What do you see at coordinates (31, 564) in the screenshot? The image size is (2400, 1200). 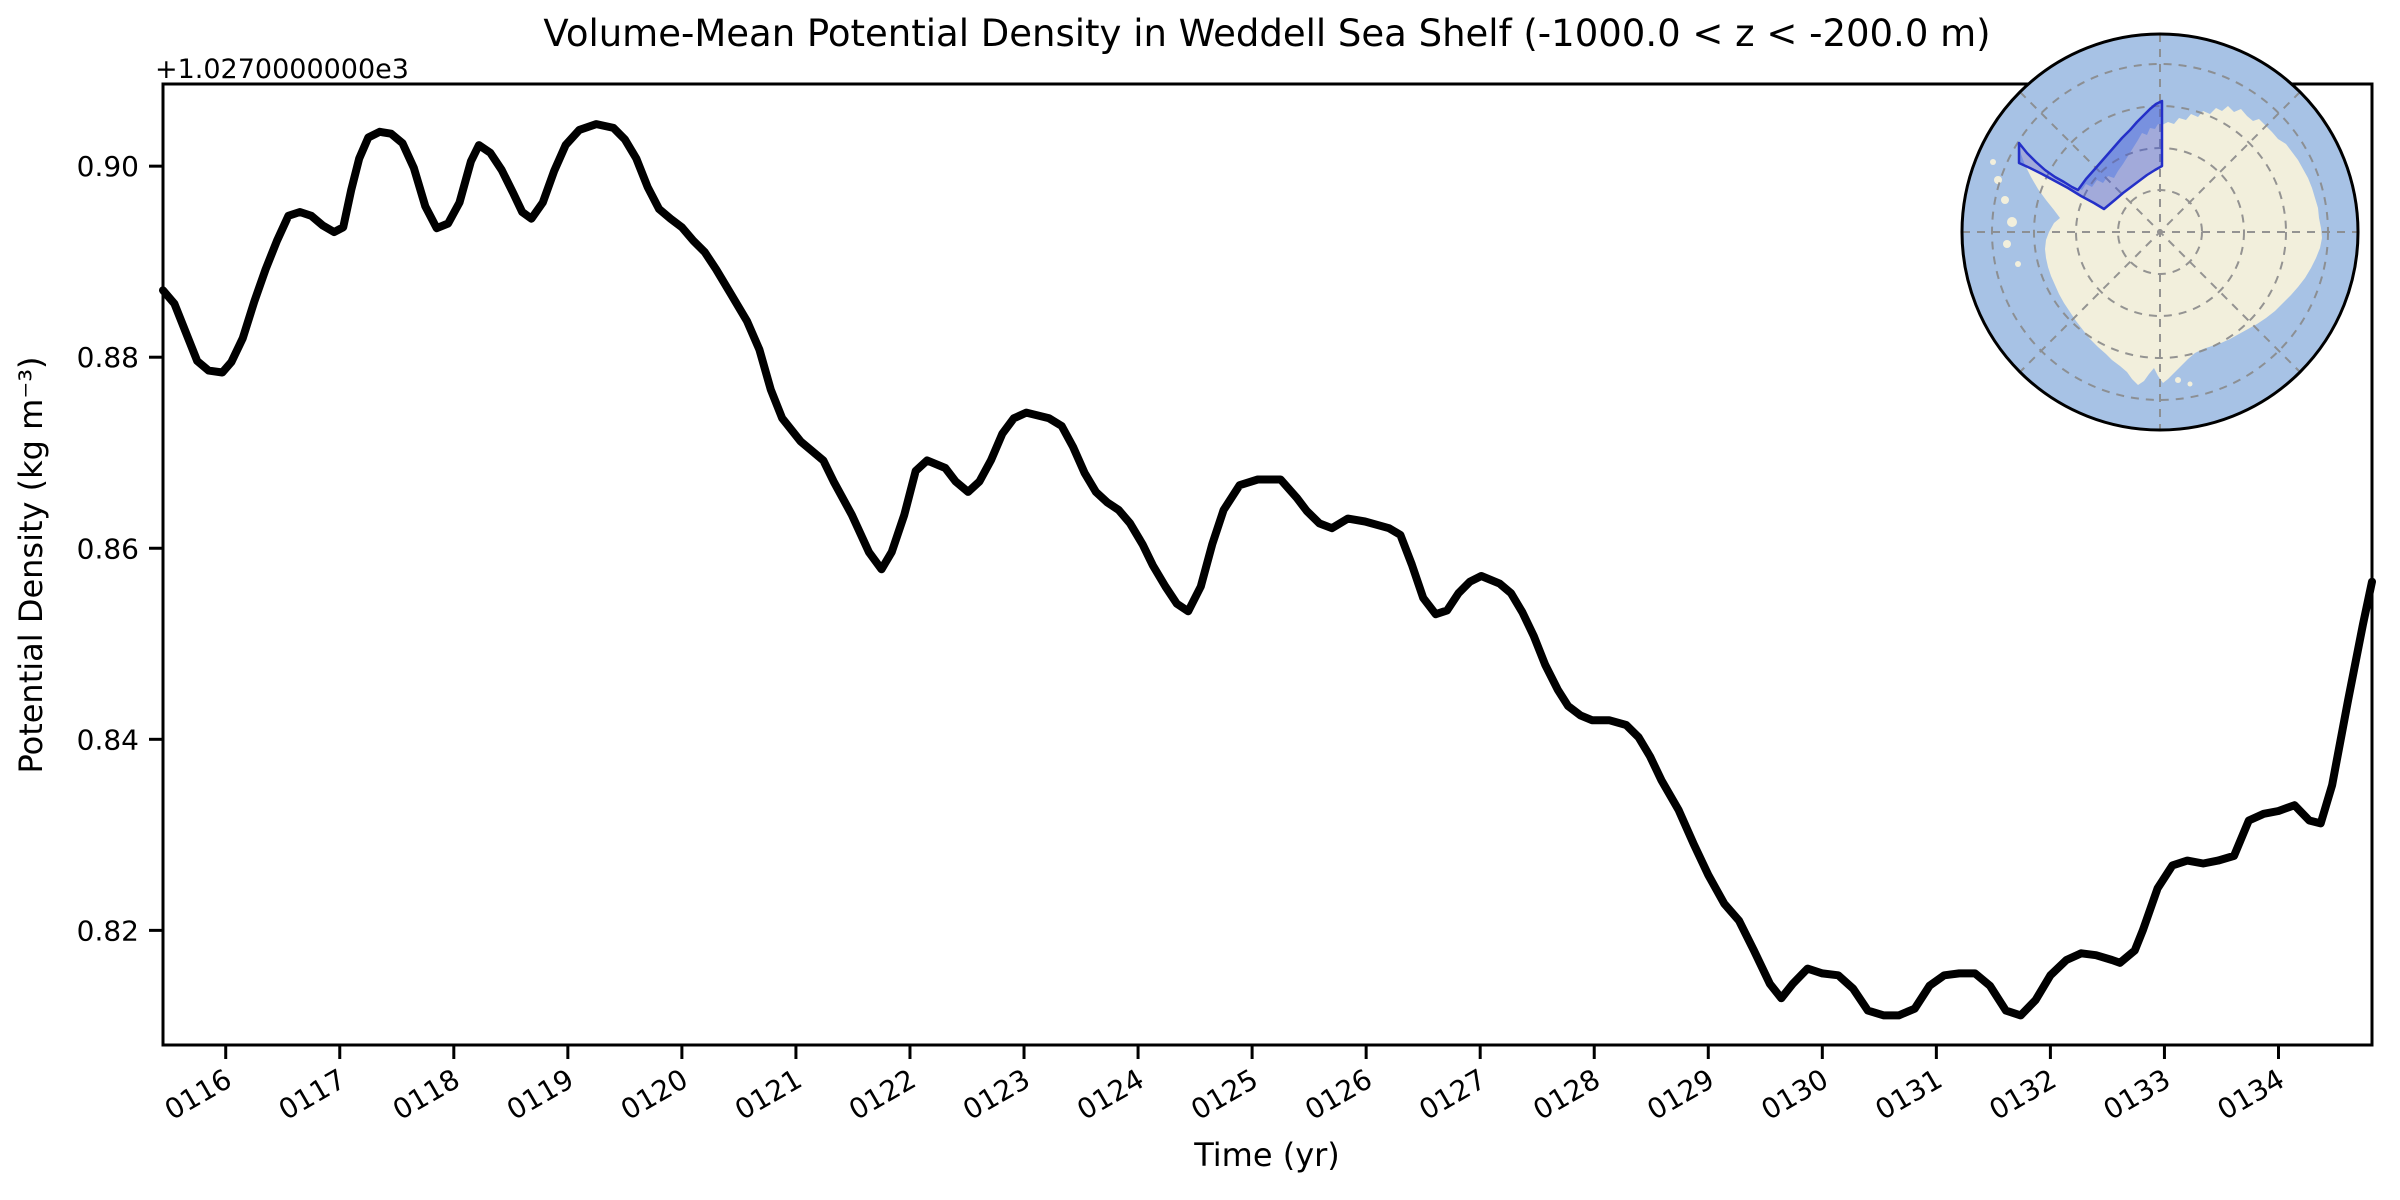 I see `y-axis-label: Potential Density (kg m⁻³)` at bounding box center [31, 564].